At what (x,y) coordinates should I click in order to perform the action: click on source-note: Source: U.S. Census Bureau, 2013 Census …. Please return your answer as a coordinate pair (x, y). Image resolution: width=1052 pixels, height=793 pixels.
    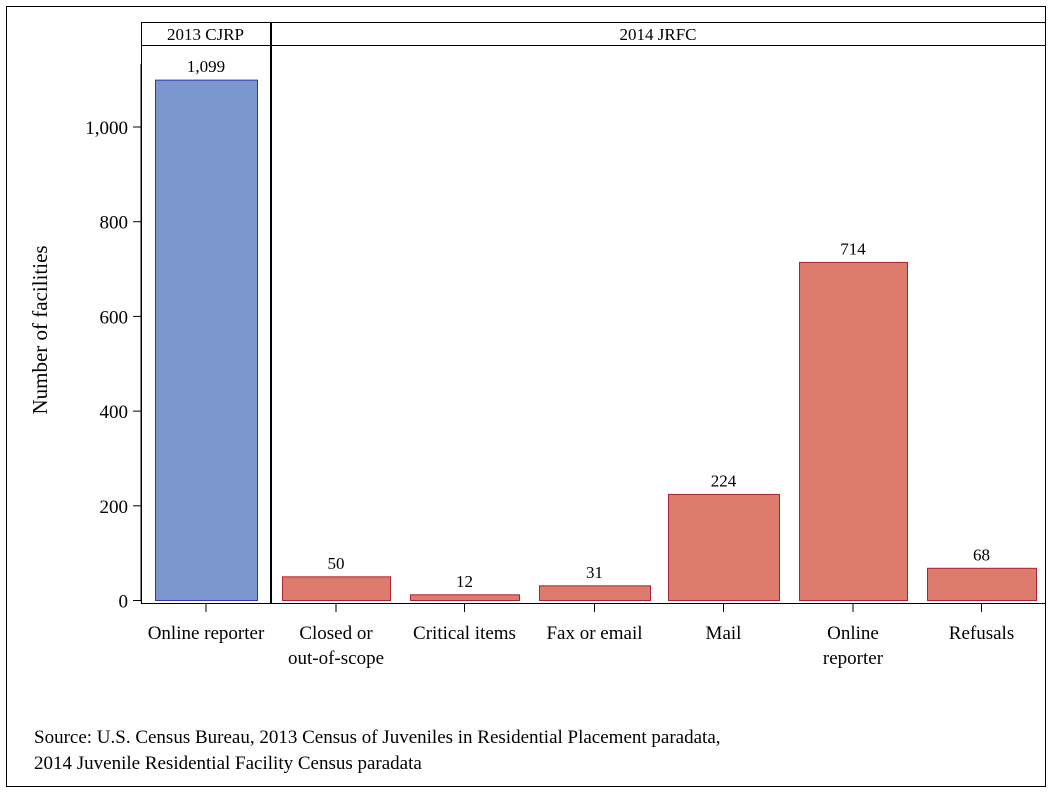
    Looking at the image, I should click on (524, 751).